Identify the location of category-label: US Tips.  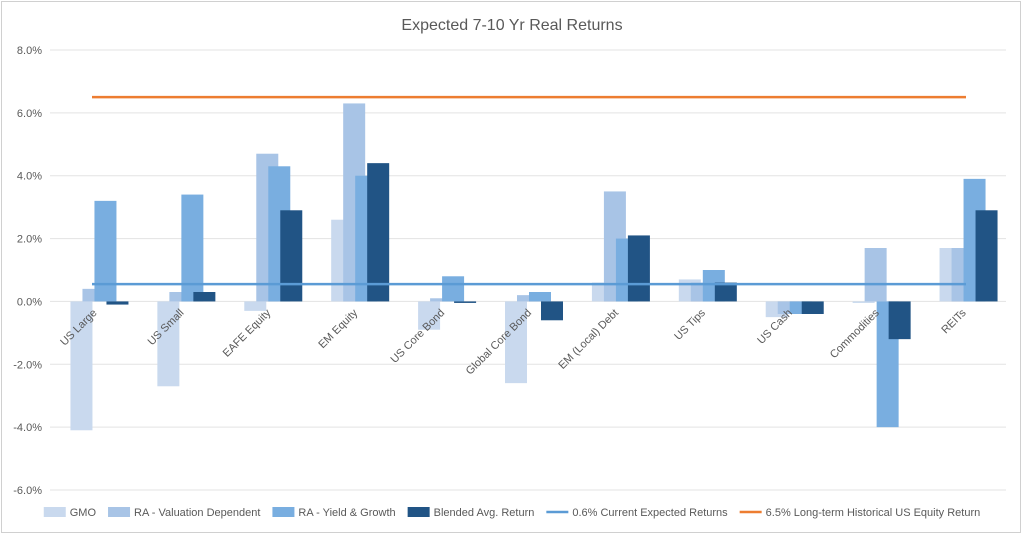
(690, 325).